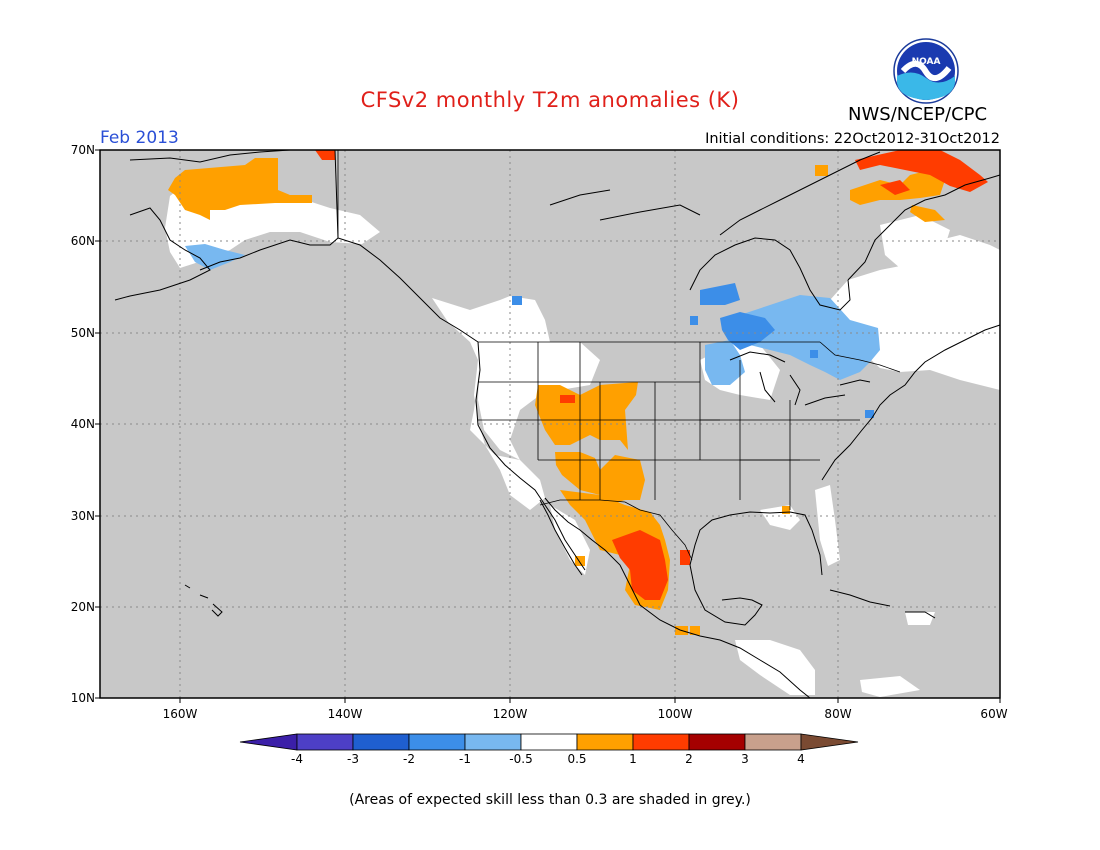  I want to click on lat-label: 20N, so click(82, 607).